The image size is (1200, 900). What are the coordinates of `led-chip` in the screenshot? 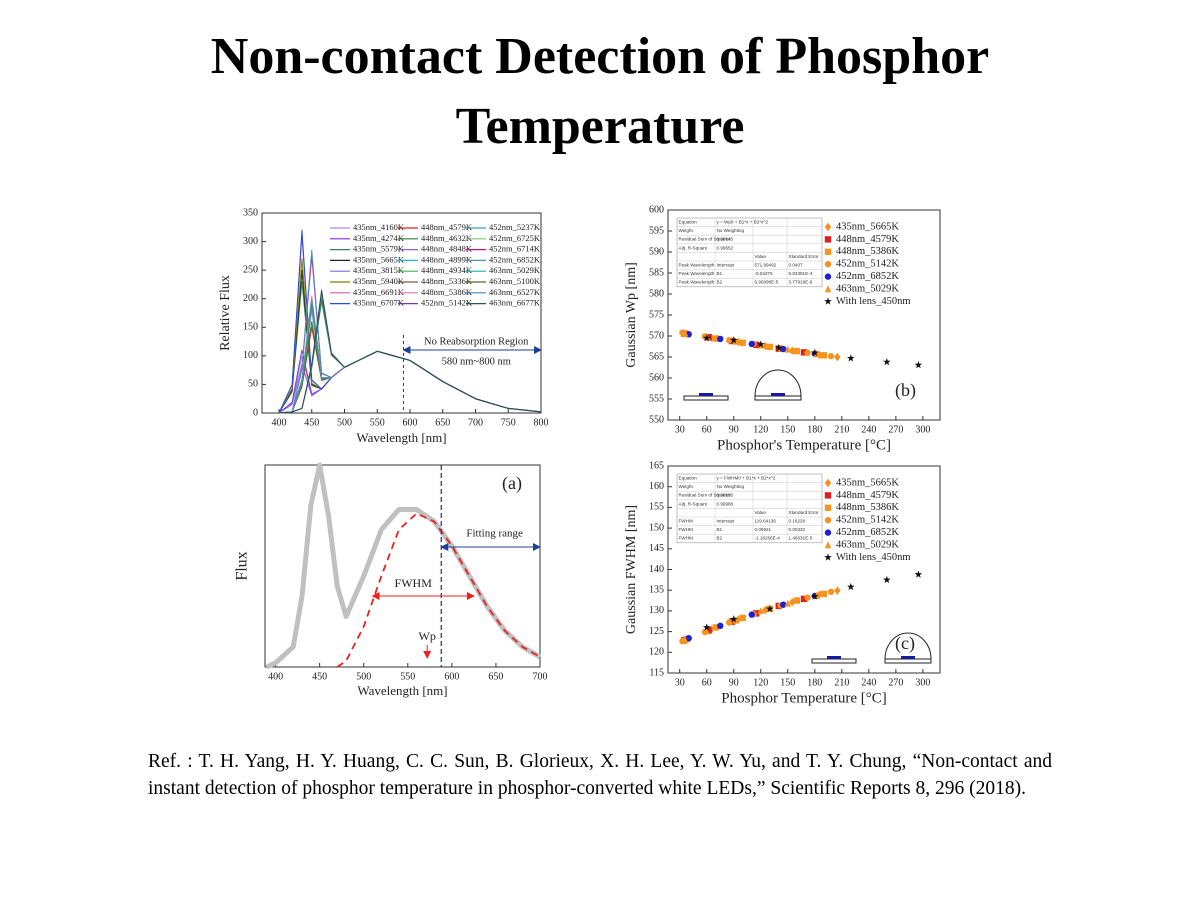 It's located at (706, 398).